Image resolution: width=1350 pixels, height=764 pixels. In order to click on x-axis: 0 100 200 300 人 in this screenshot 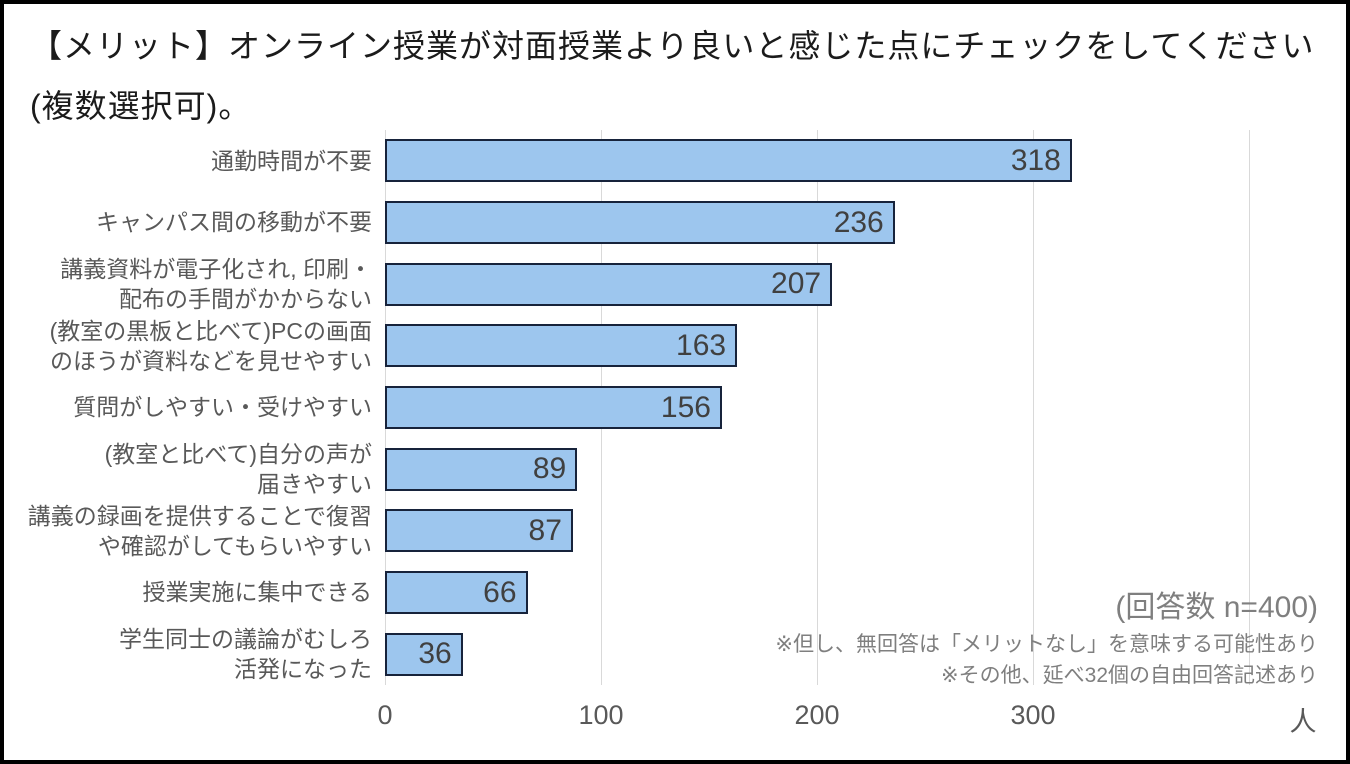, I will do `click(846, 720)`.